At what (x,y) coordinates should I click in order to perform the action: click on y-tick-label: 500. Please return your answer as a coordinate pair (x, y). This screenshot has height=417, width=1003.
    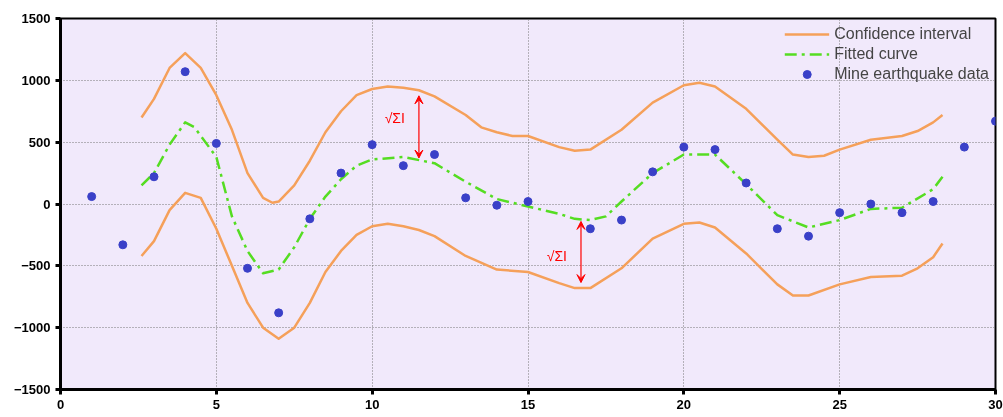
    Looking at the image, I should click on (39, 142).